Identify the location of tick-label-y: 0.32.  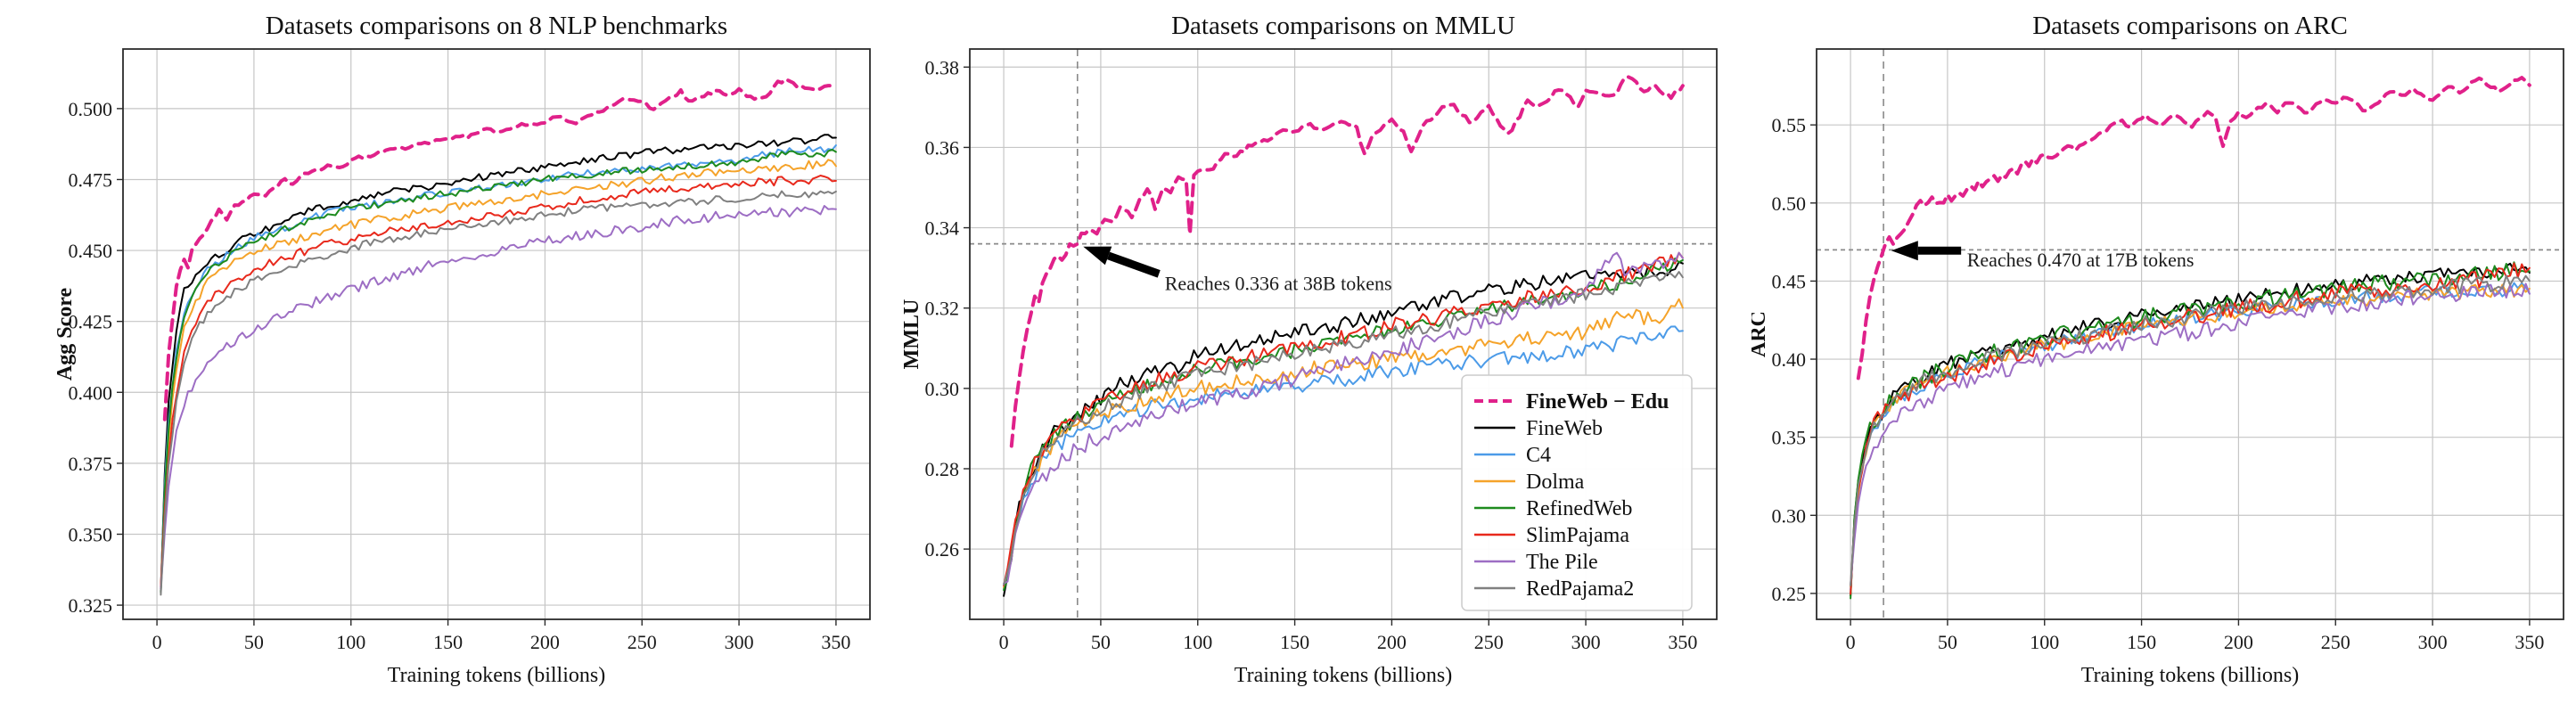
(943, 309).